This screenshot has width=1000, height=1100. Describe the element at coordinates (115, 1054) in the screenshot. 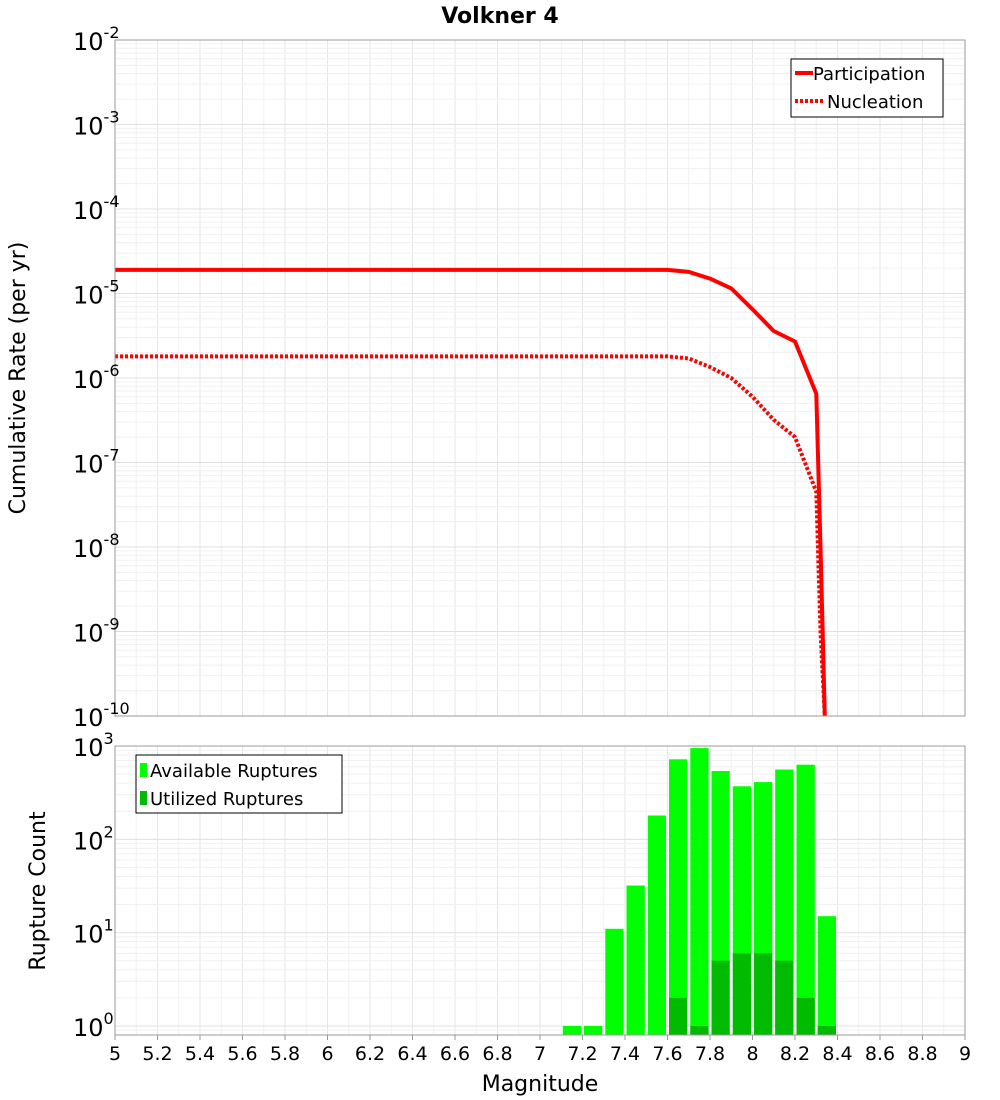

I see `x-tick-label: 5` at that location.